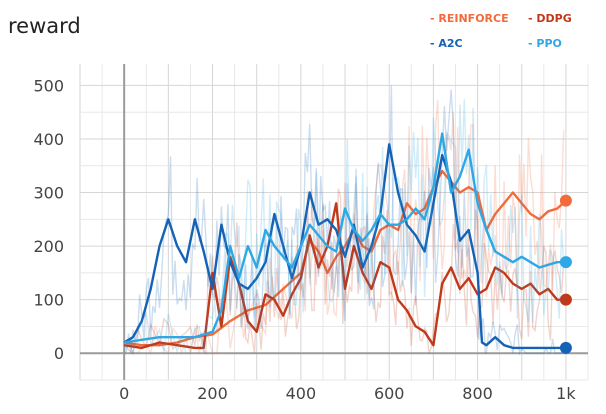 The height and width of the screenshot is (414, 606). I want to click on chart-title: reward, so click(44, 26).